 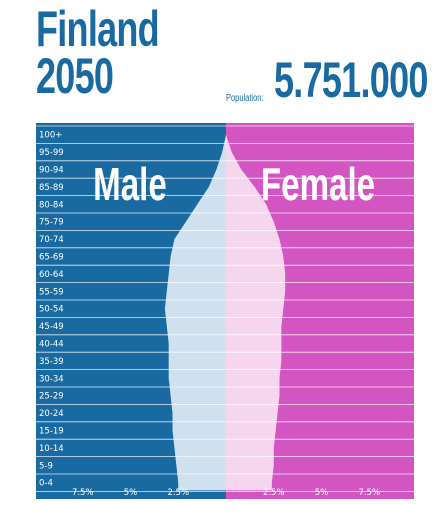 What do you see at coordinates (51, 153) in the screenshot?
I see `age-label-95-99: 95-99` at bounding box center [51, 153].